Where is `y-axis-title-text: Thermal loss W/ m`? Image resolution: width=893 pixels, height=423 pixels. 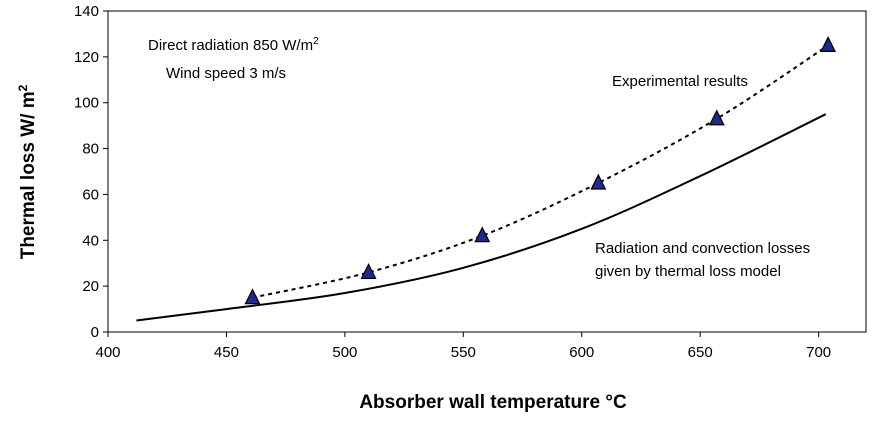
y-axis-title-text: Thermal loss W/ m is located at coordinates (28, 175).